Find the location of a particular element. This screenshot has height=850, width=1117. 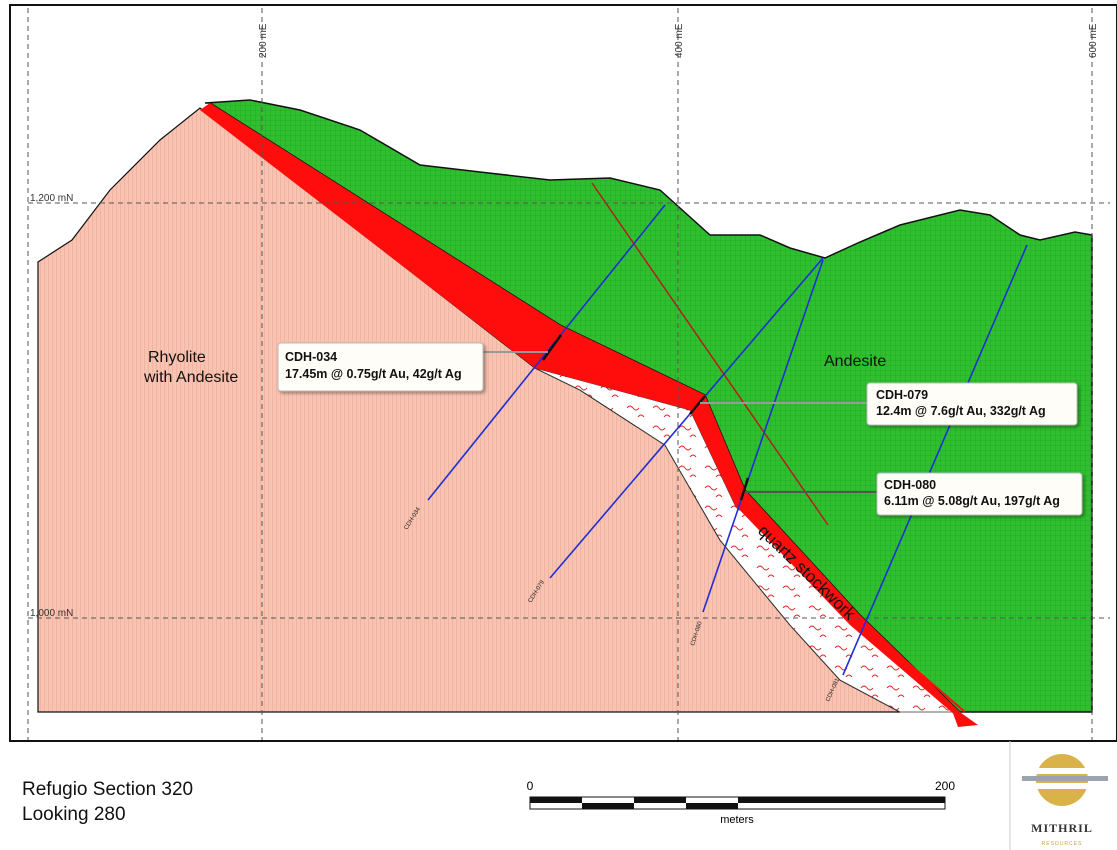

section-title: Refugio Section 320 is located at coordinates (107, 789).